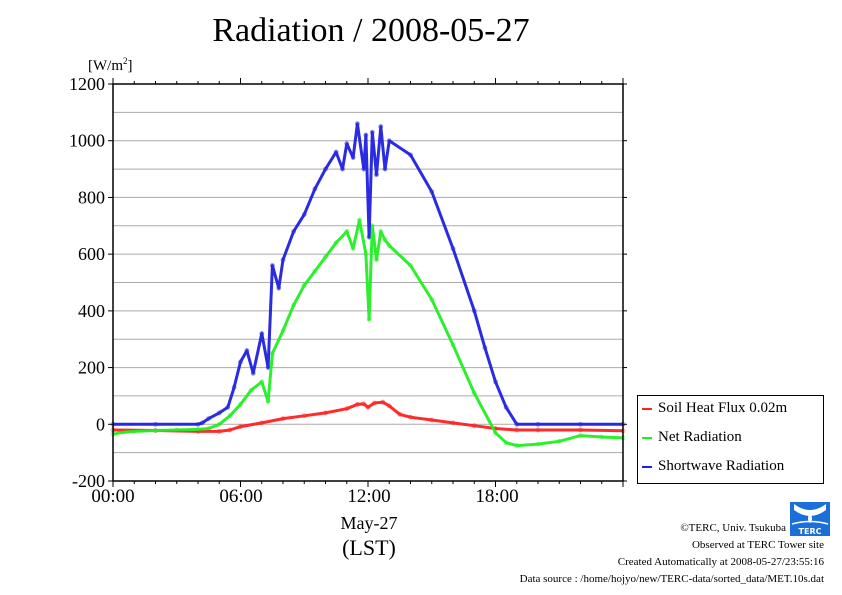 Image resolution: width=842 pixels, height=595 pixels. What do you see at coordinates (87, 141) in the screenshot?
I see `y-tick-label: 1000` at bounding box center [87, 141].